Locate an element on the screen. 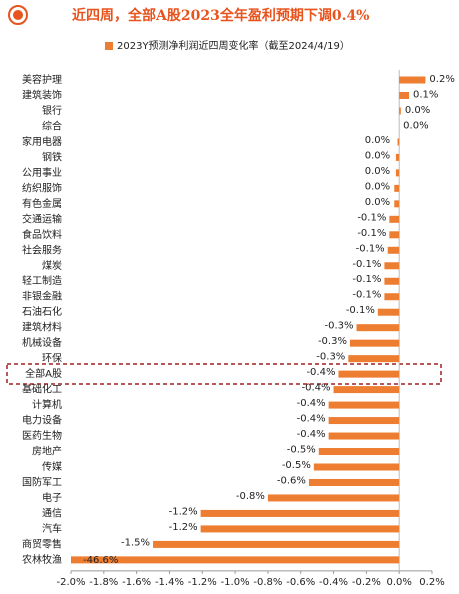 The height and width of the screenshot is (594, 459). value-label: 0.2% is located at coordinates (441, 79).